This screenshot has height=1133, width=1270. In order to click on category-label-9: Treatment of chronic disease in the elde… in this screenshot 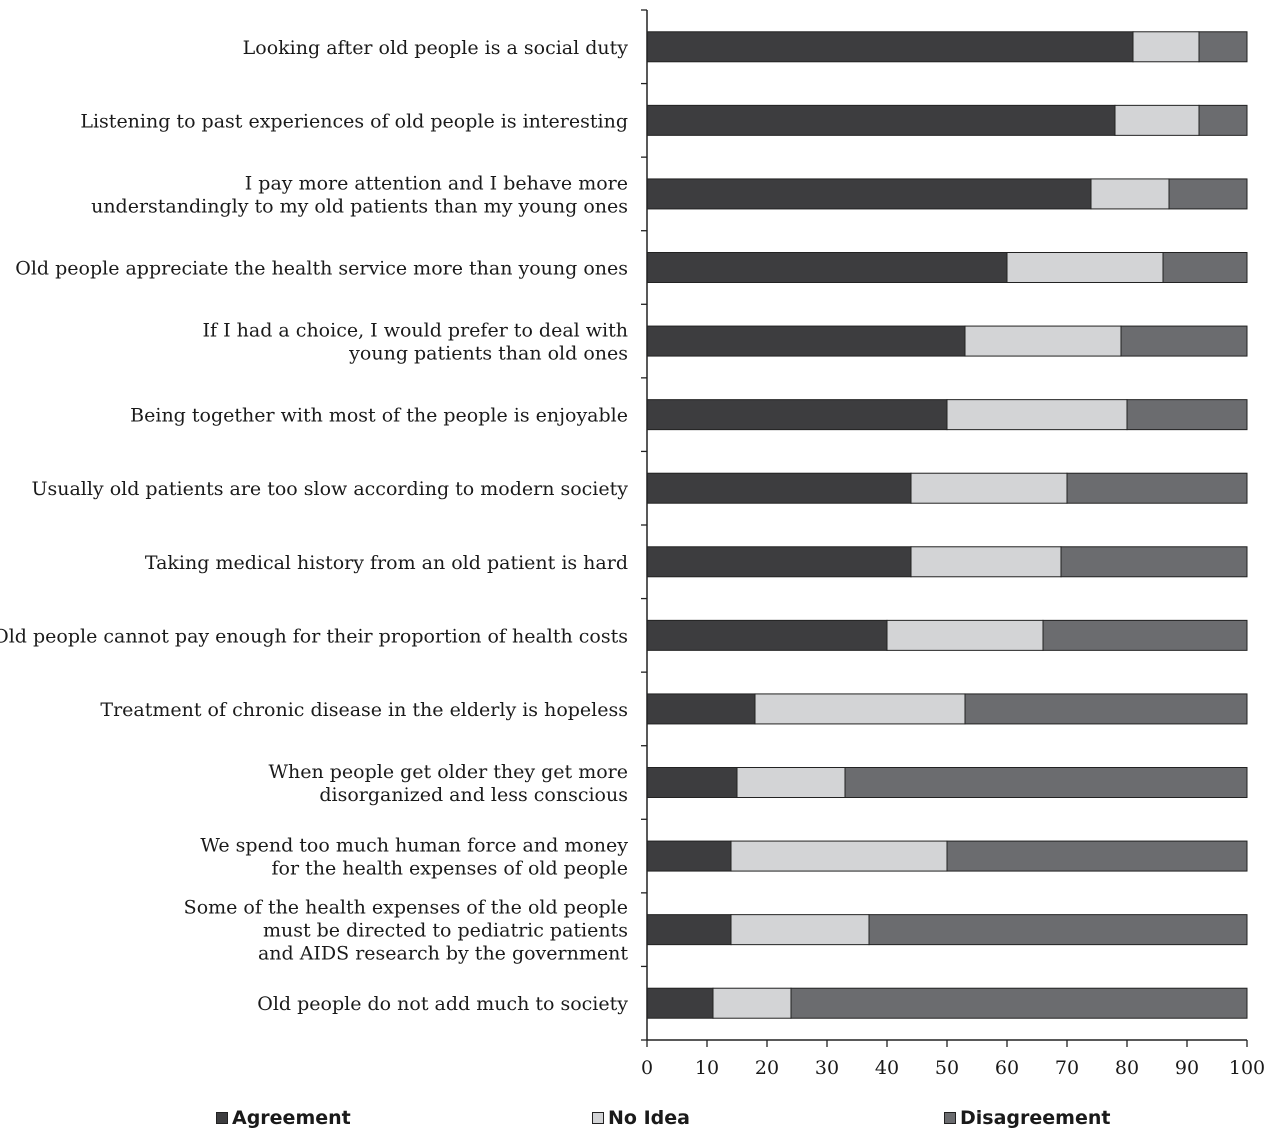, I will do `click(364, 710)`.